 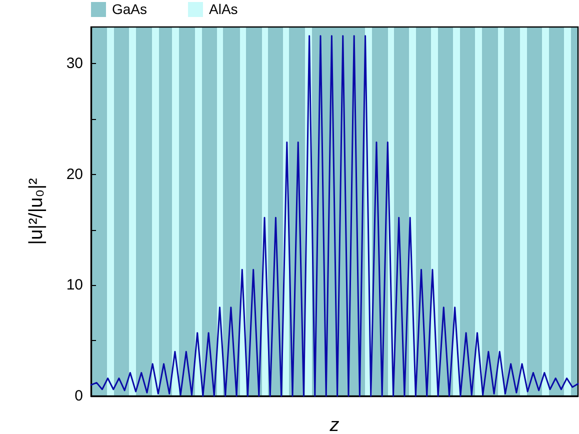 What do you see at coordinates (74, 285) in the screenshot?
I see `y-tick-label: 10` at bounding box center [74, 285].